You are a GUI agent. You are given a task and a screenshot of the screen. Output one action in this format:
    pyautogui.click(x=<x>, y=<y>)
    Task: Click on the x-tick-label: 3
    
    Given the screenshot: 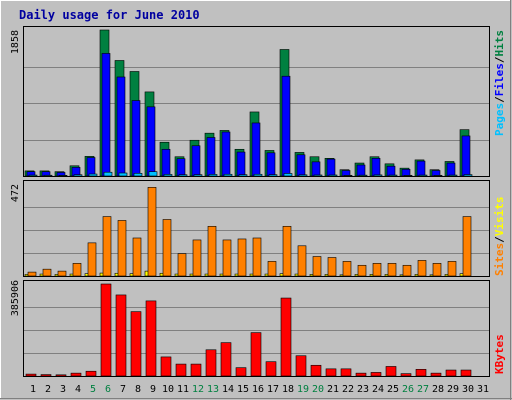 What is the action you would take?
    pyautogui.click(x=63, y=389)
    